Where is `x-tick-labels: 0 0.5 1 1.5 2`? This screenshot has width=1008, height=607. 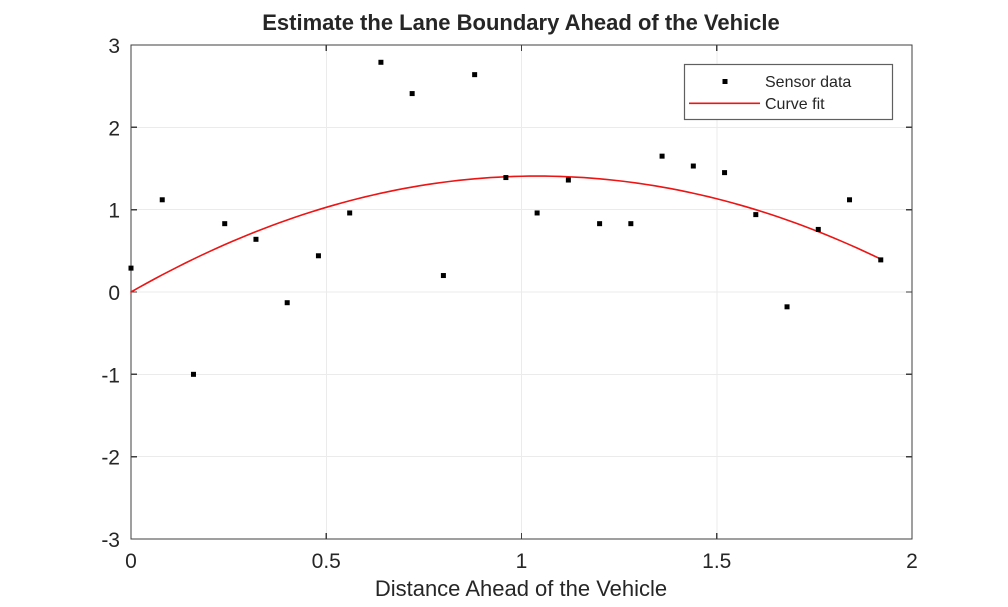
x-tick-labels: 0 0.5 1 1.5 2 is located at coordinates (521, 561).